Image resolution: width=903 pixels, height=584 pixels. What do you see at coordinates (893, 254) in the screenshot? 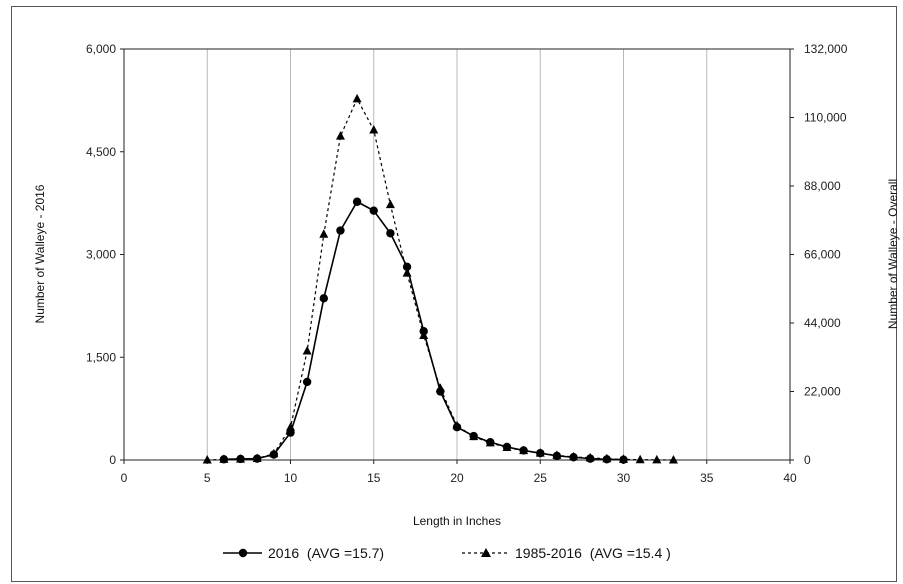
I see `right-y-axis-title: Number of Walleye - Overall` at bounding box center [893, 254].